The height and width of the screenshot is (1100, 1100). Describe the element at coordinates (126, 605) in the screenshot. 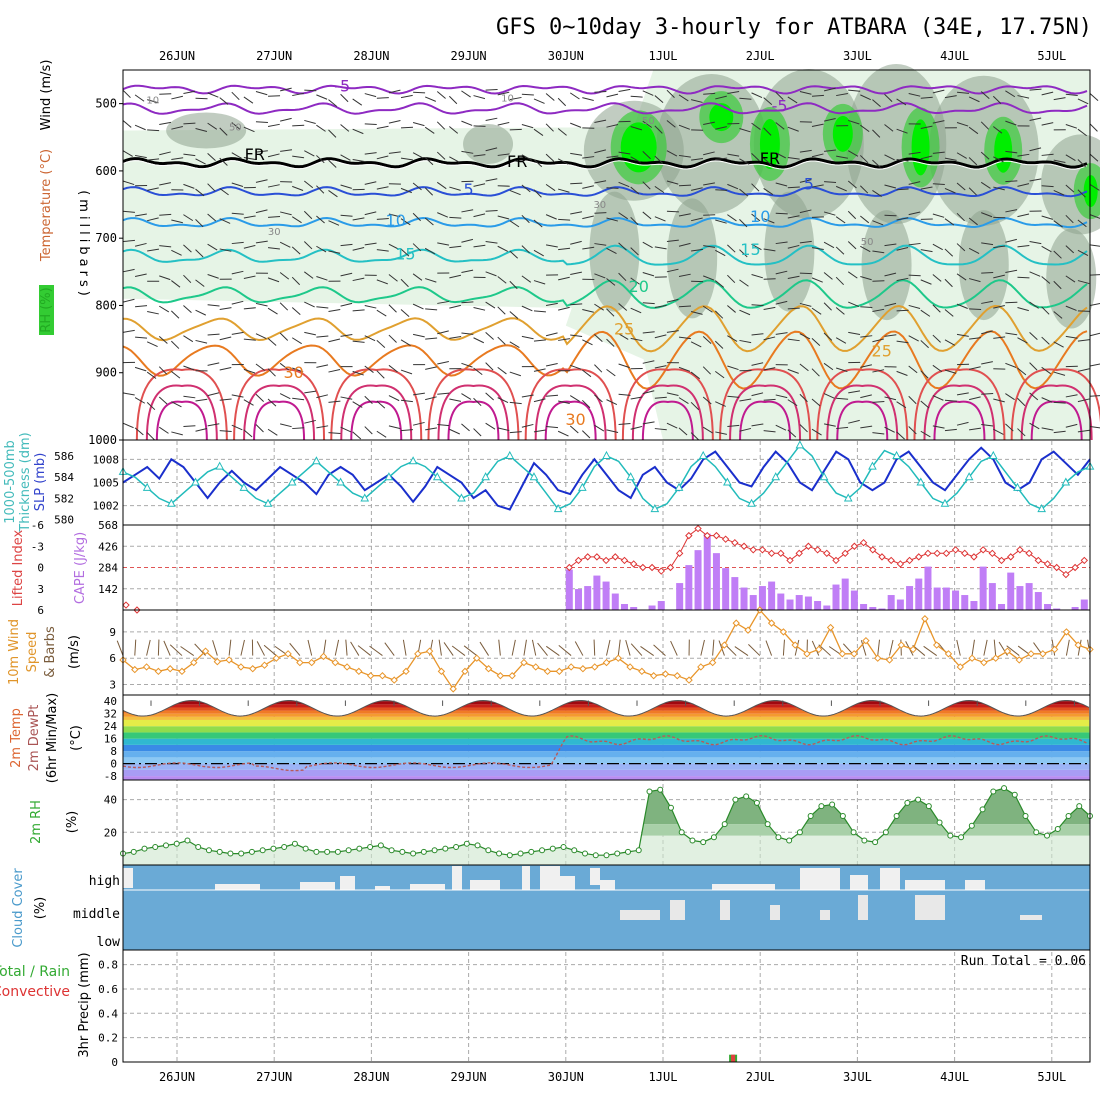

I see `li-point-early` at that location.